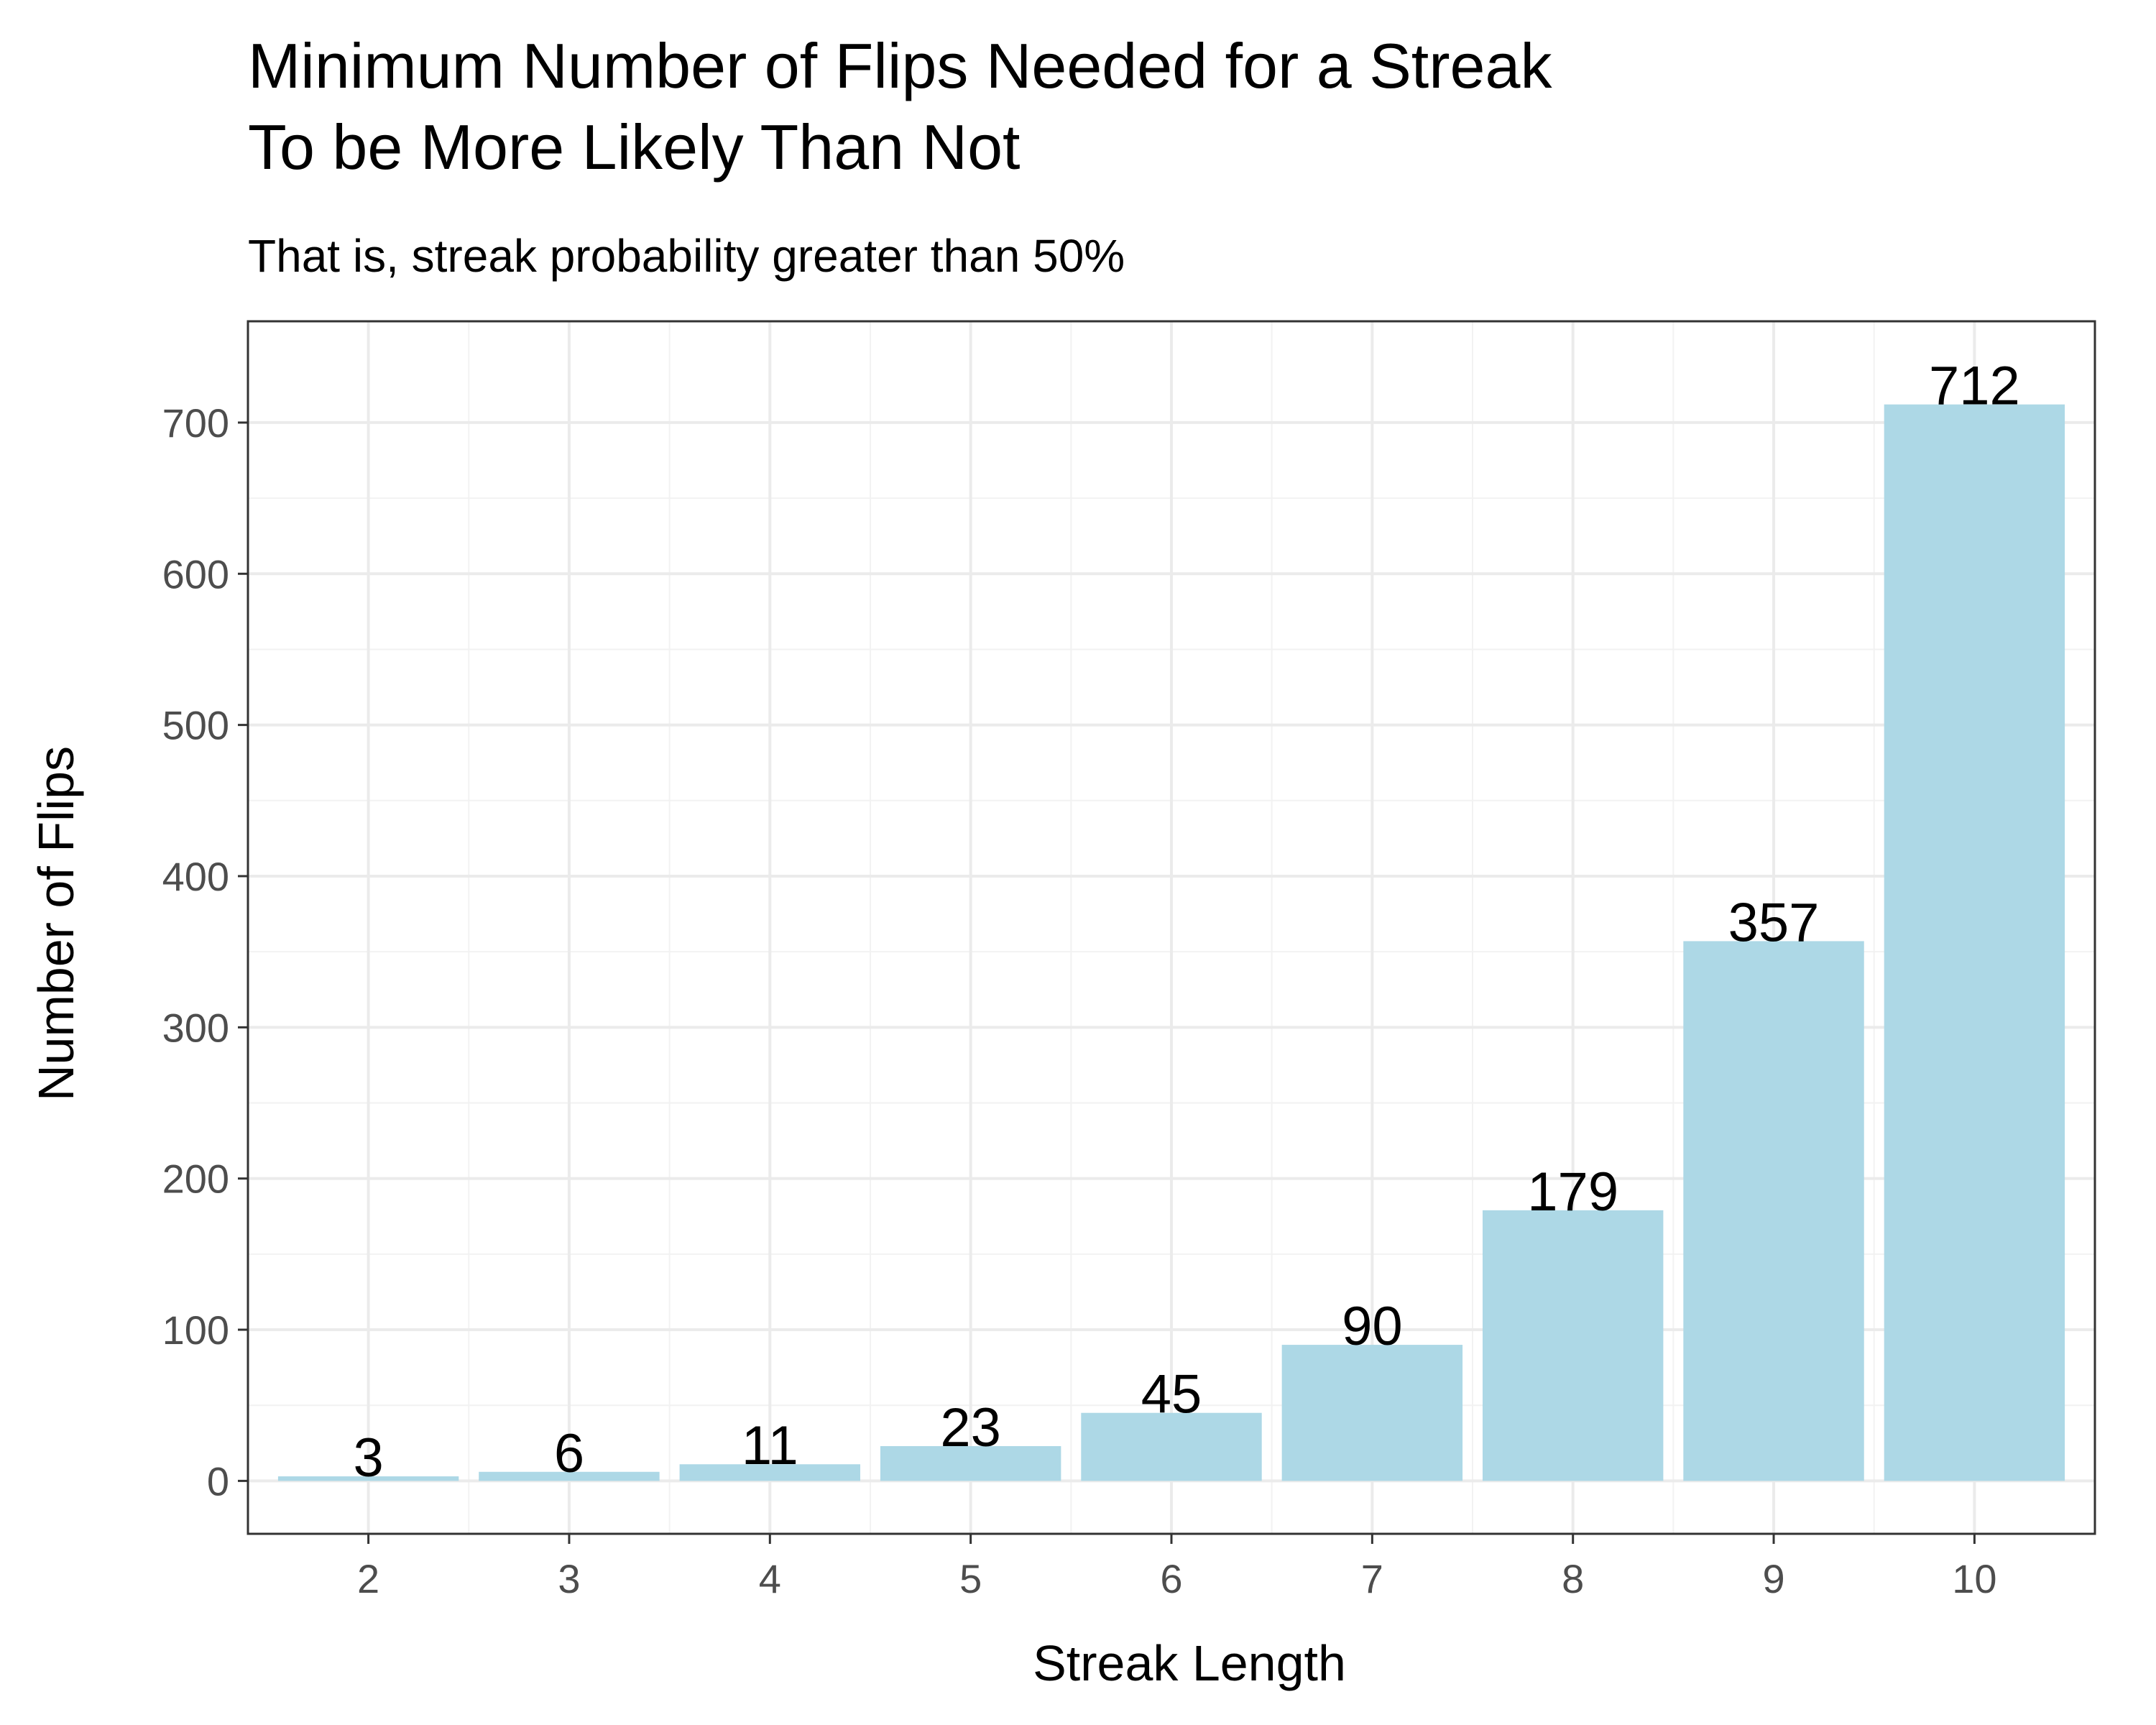 The height and width of the screenshot is (1725, 2156). What do you see at coordinates (195, 574) in the screenshot?
I see `y-tick-label: 600` at bounding box center [195, 574].